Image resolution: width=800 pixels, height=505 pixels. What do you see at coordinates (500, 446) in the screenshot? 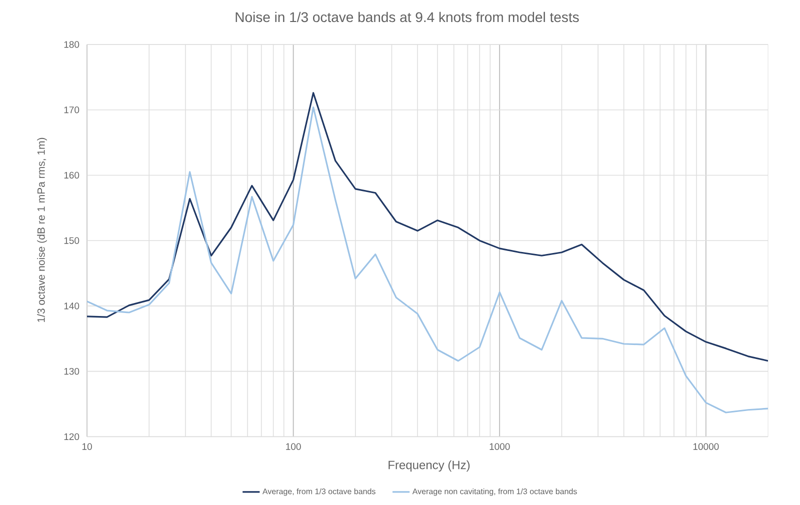
I see `x-tick-label: 1000` at bounding box center [500, 446].